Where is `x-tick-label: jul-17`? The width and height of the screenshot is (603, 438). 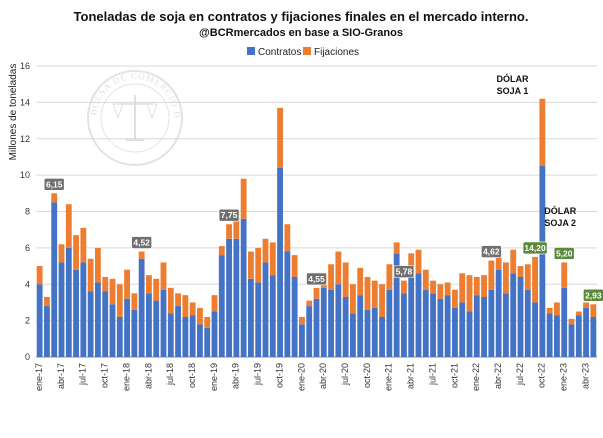 x-tick-label: jul-17 is located at coordinates (83, 374).